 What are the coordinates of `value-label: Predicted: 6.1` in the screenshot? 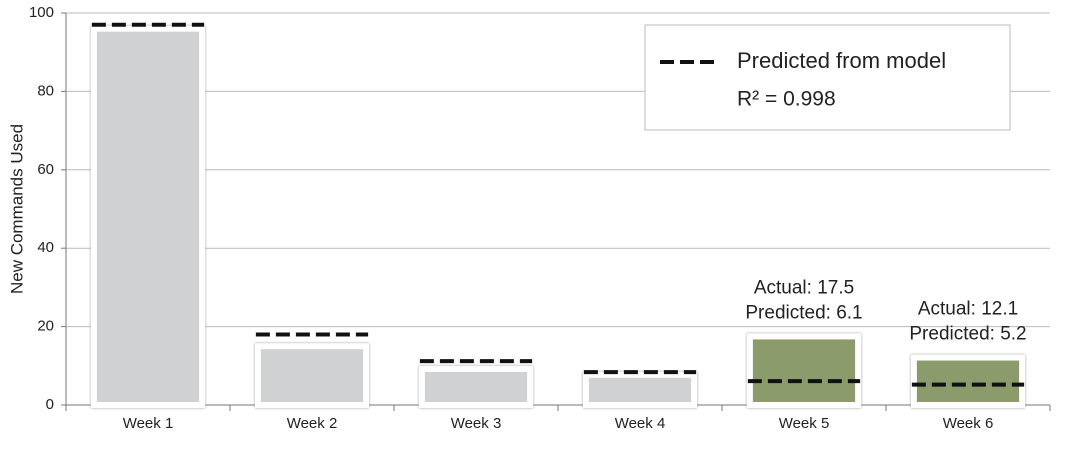 It's located at (803, 312).